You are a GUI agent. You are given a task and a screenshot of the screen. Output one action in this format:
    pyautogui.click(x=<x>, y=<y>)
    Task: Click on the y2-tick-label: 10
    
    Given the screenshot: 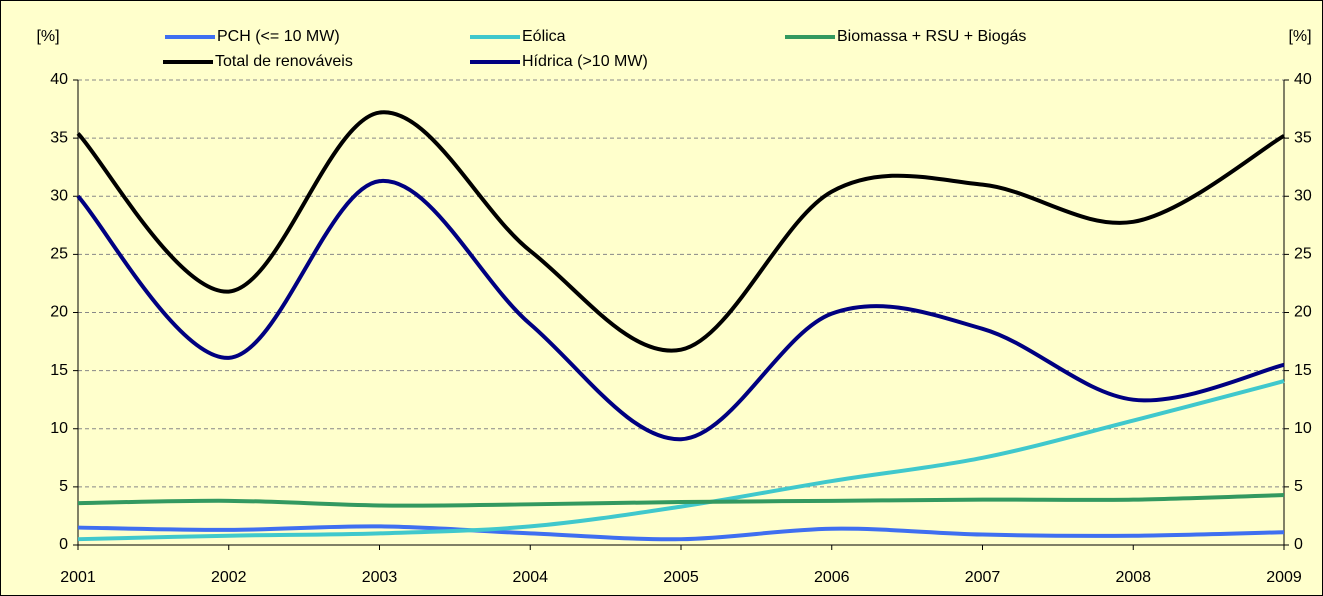 What is the action you would take?
    pyautogui.click(x=1303, y=428)
    